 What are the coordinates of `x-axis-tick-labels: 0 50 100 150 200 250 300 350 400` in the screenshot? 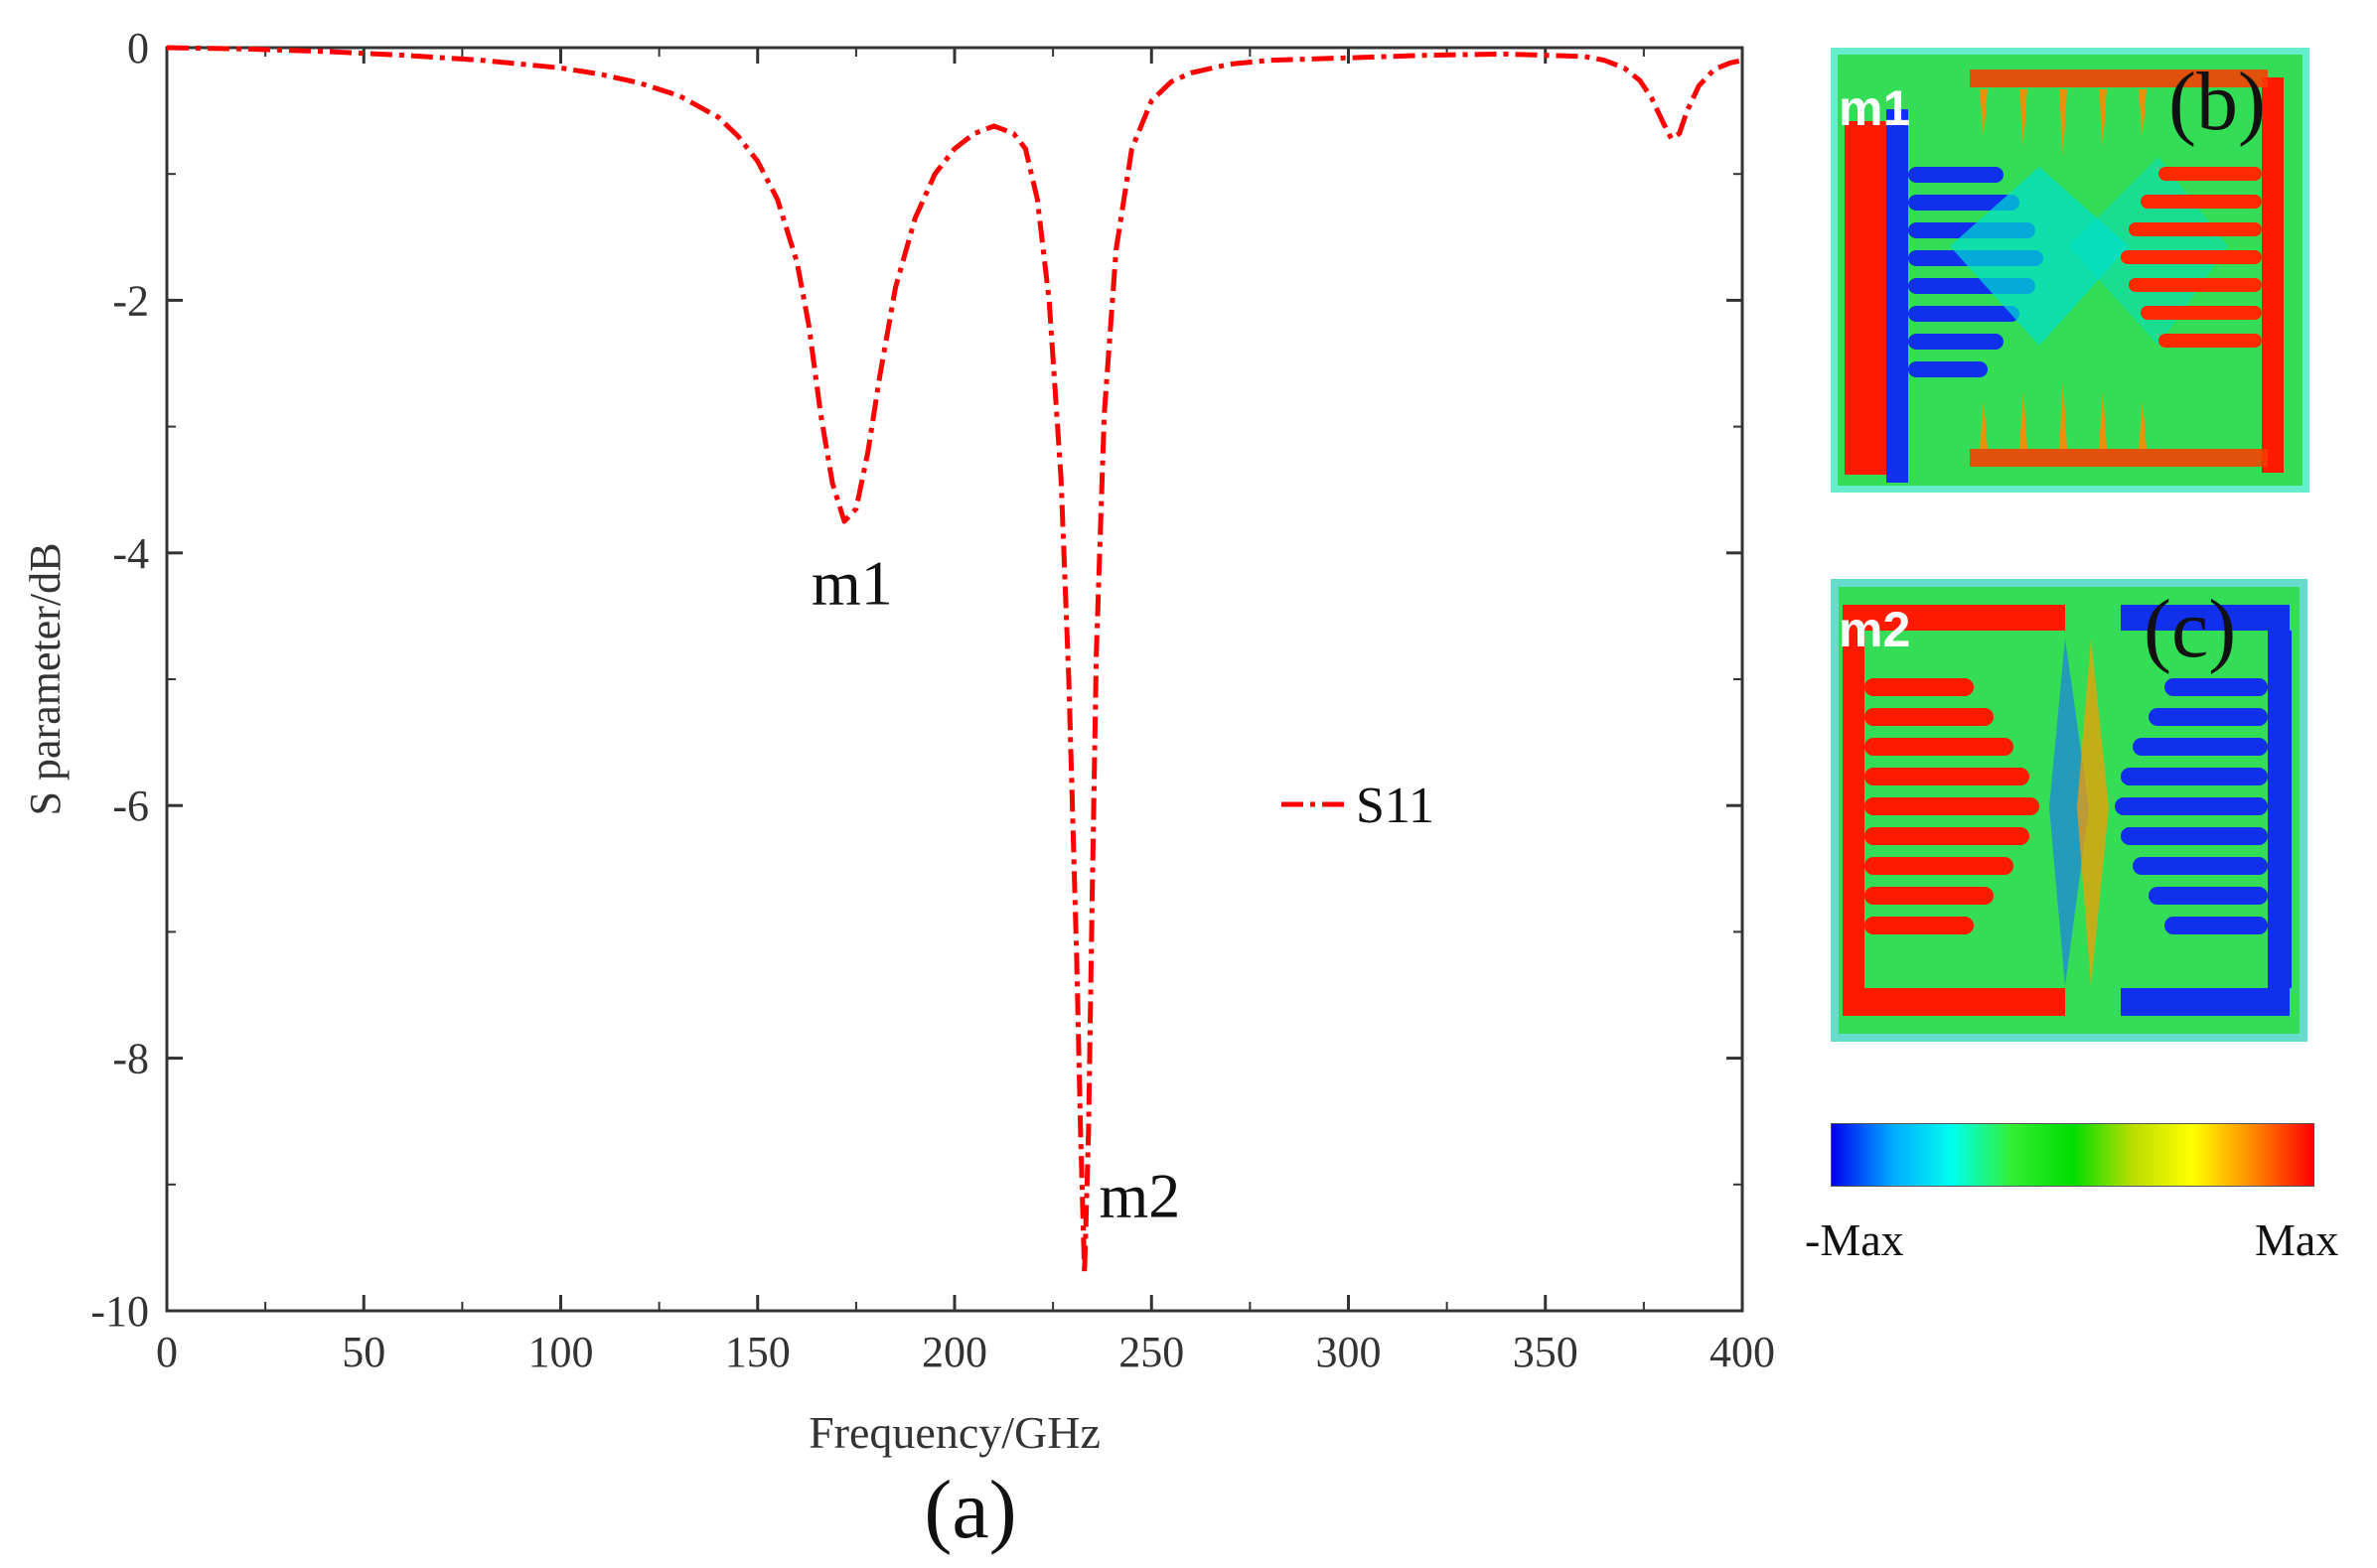 It's located at (965, 1352).